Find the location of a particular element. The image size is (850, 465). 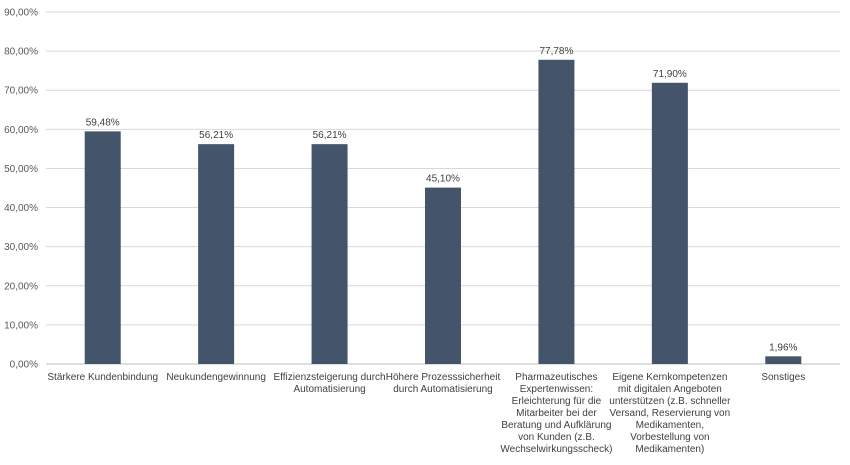

category-label-line: unterstützen (z.B. schneller is located at coordinates (670, 401).